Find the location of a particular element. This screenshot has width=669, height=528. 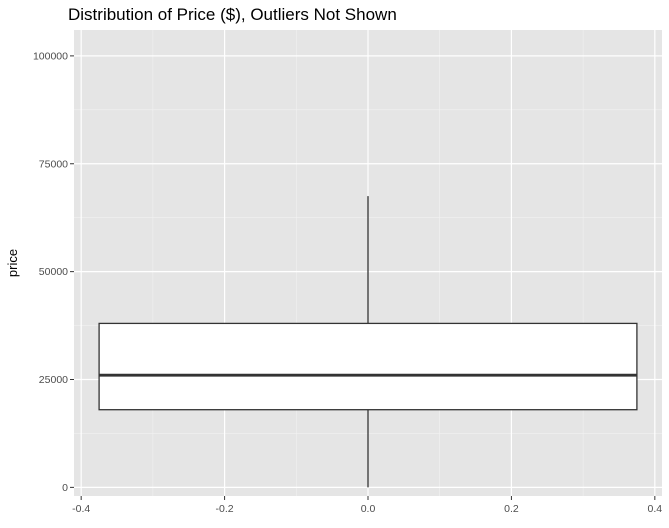

y-tick-label: 50000 is located at coordinates (53, 272).